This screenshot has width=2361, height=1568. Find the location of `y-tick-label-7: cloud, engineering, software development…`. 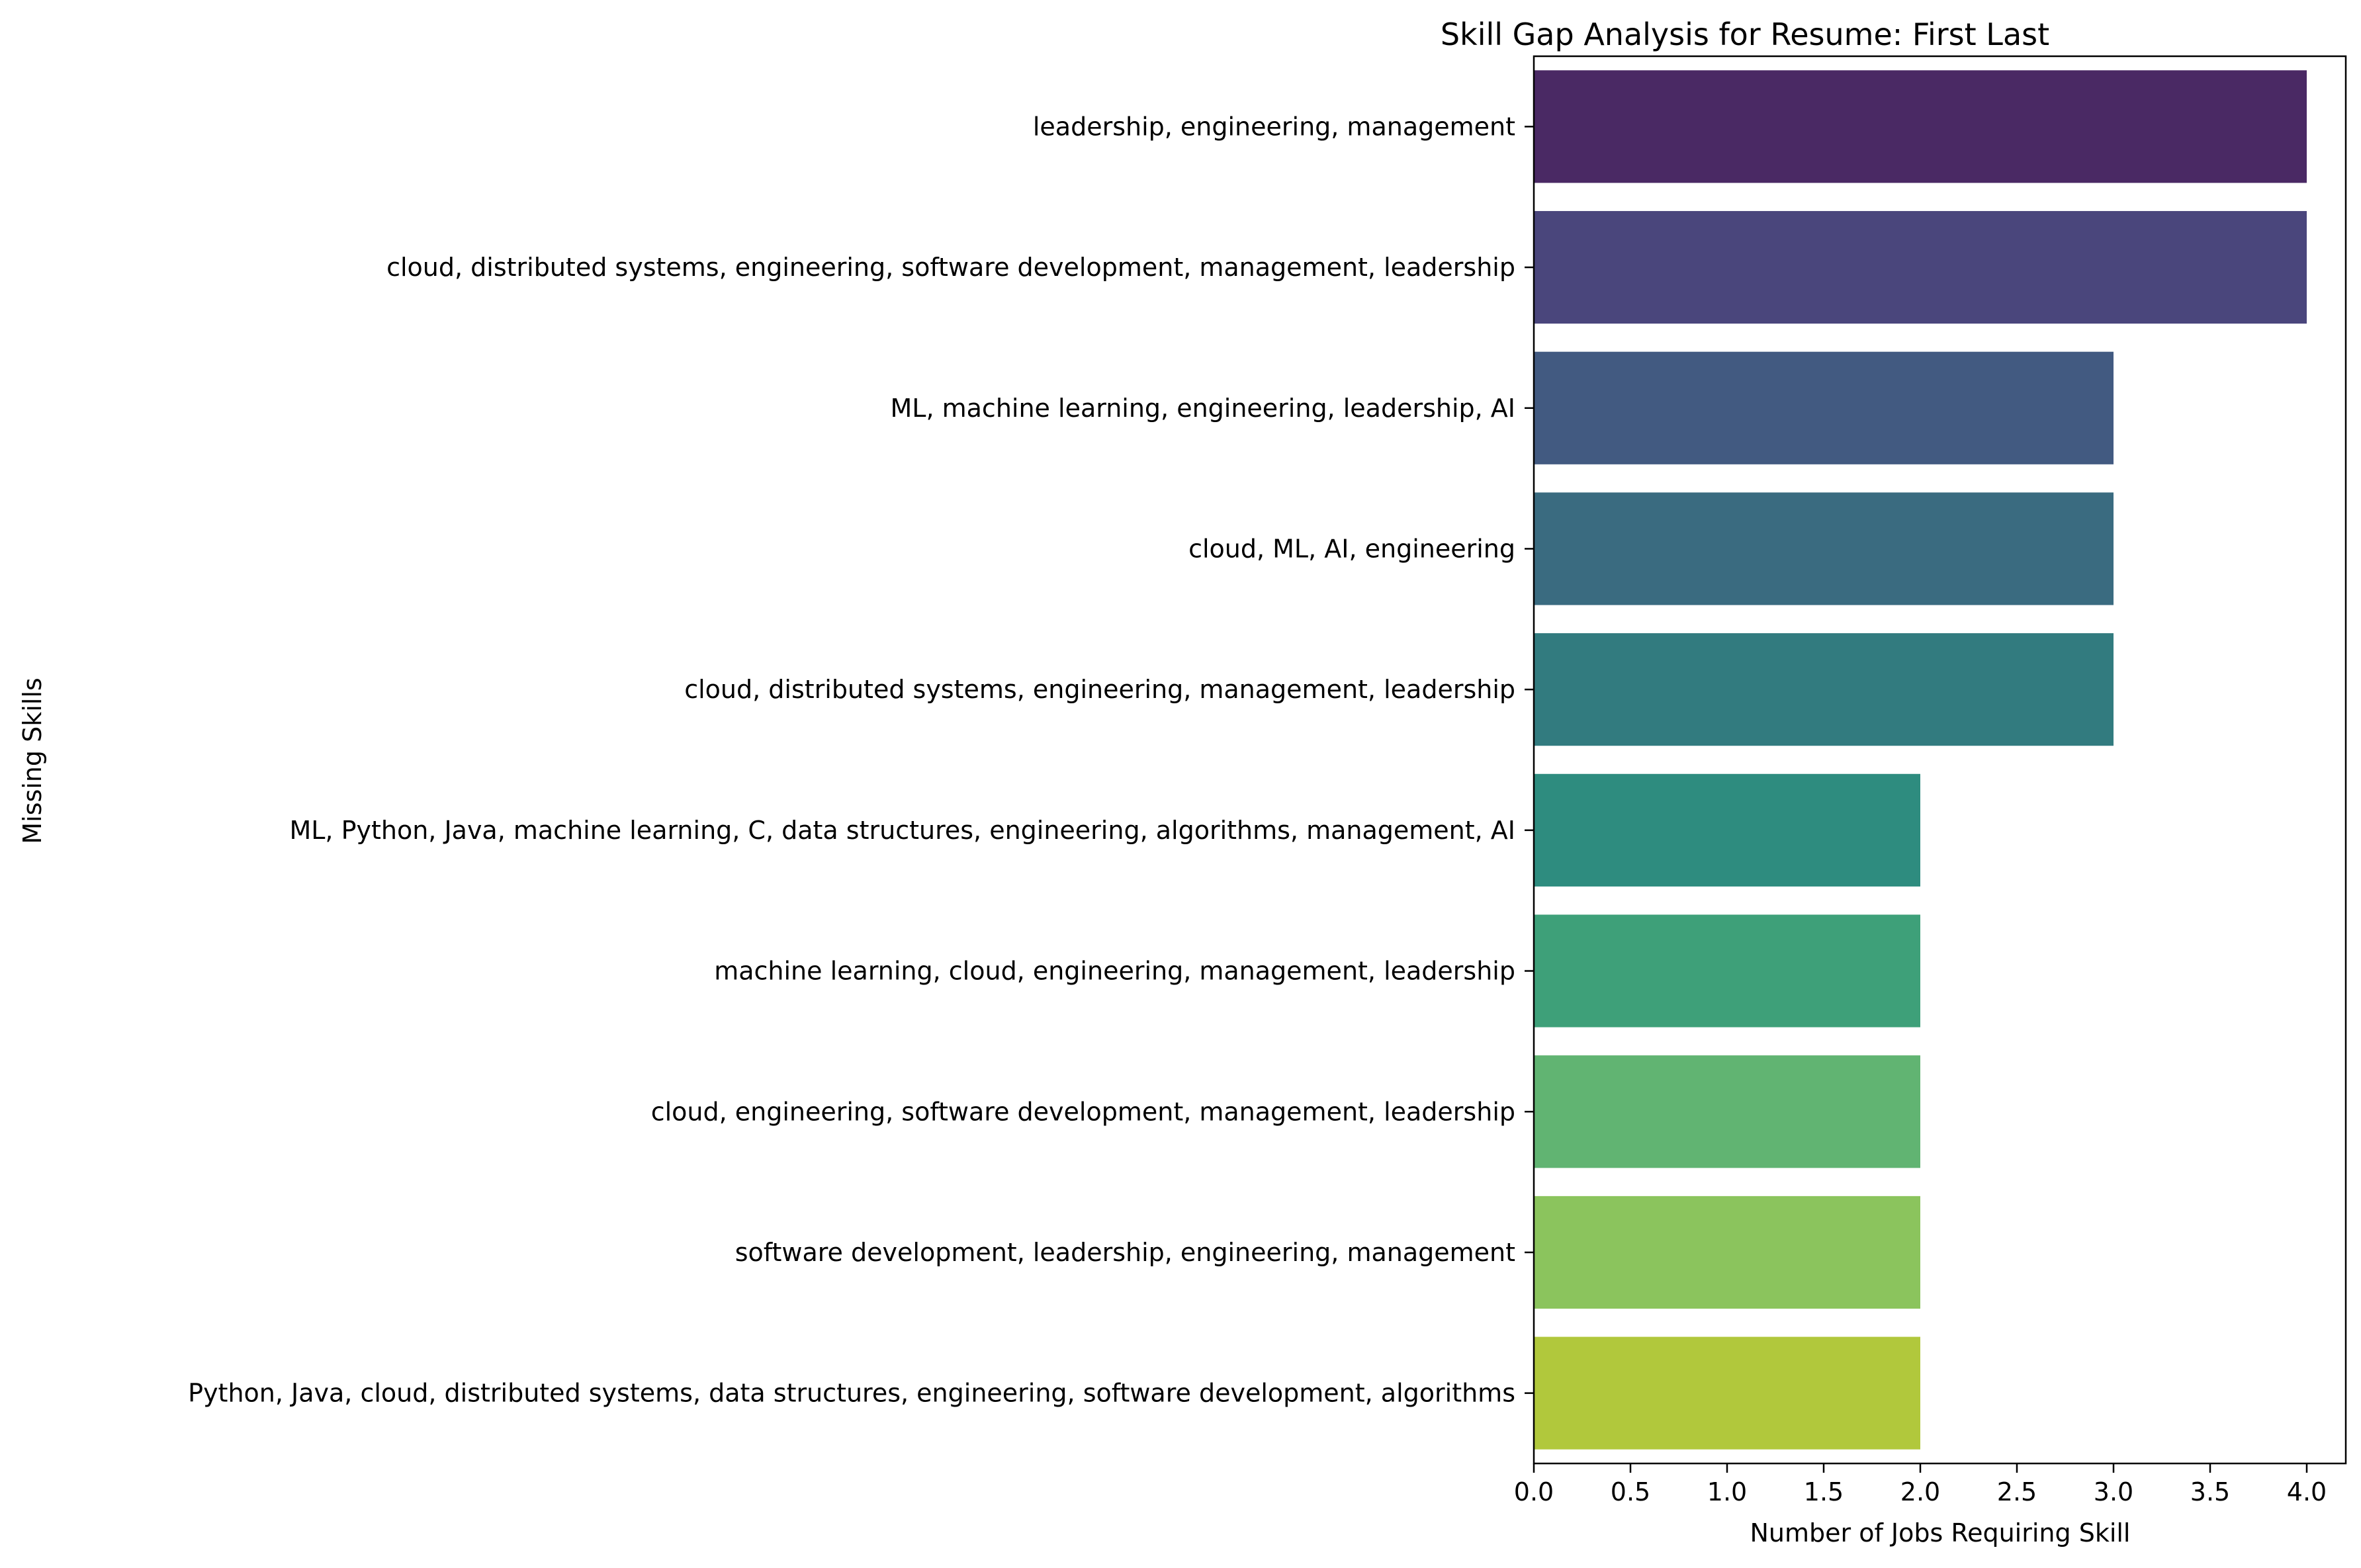

y-tick-label-7: cloud, engineering, software development… is located at coordinates (1083, 1111).